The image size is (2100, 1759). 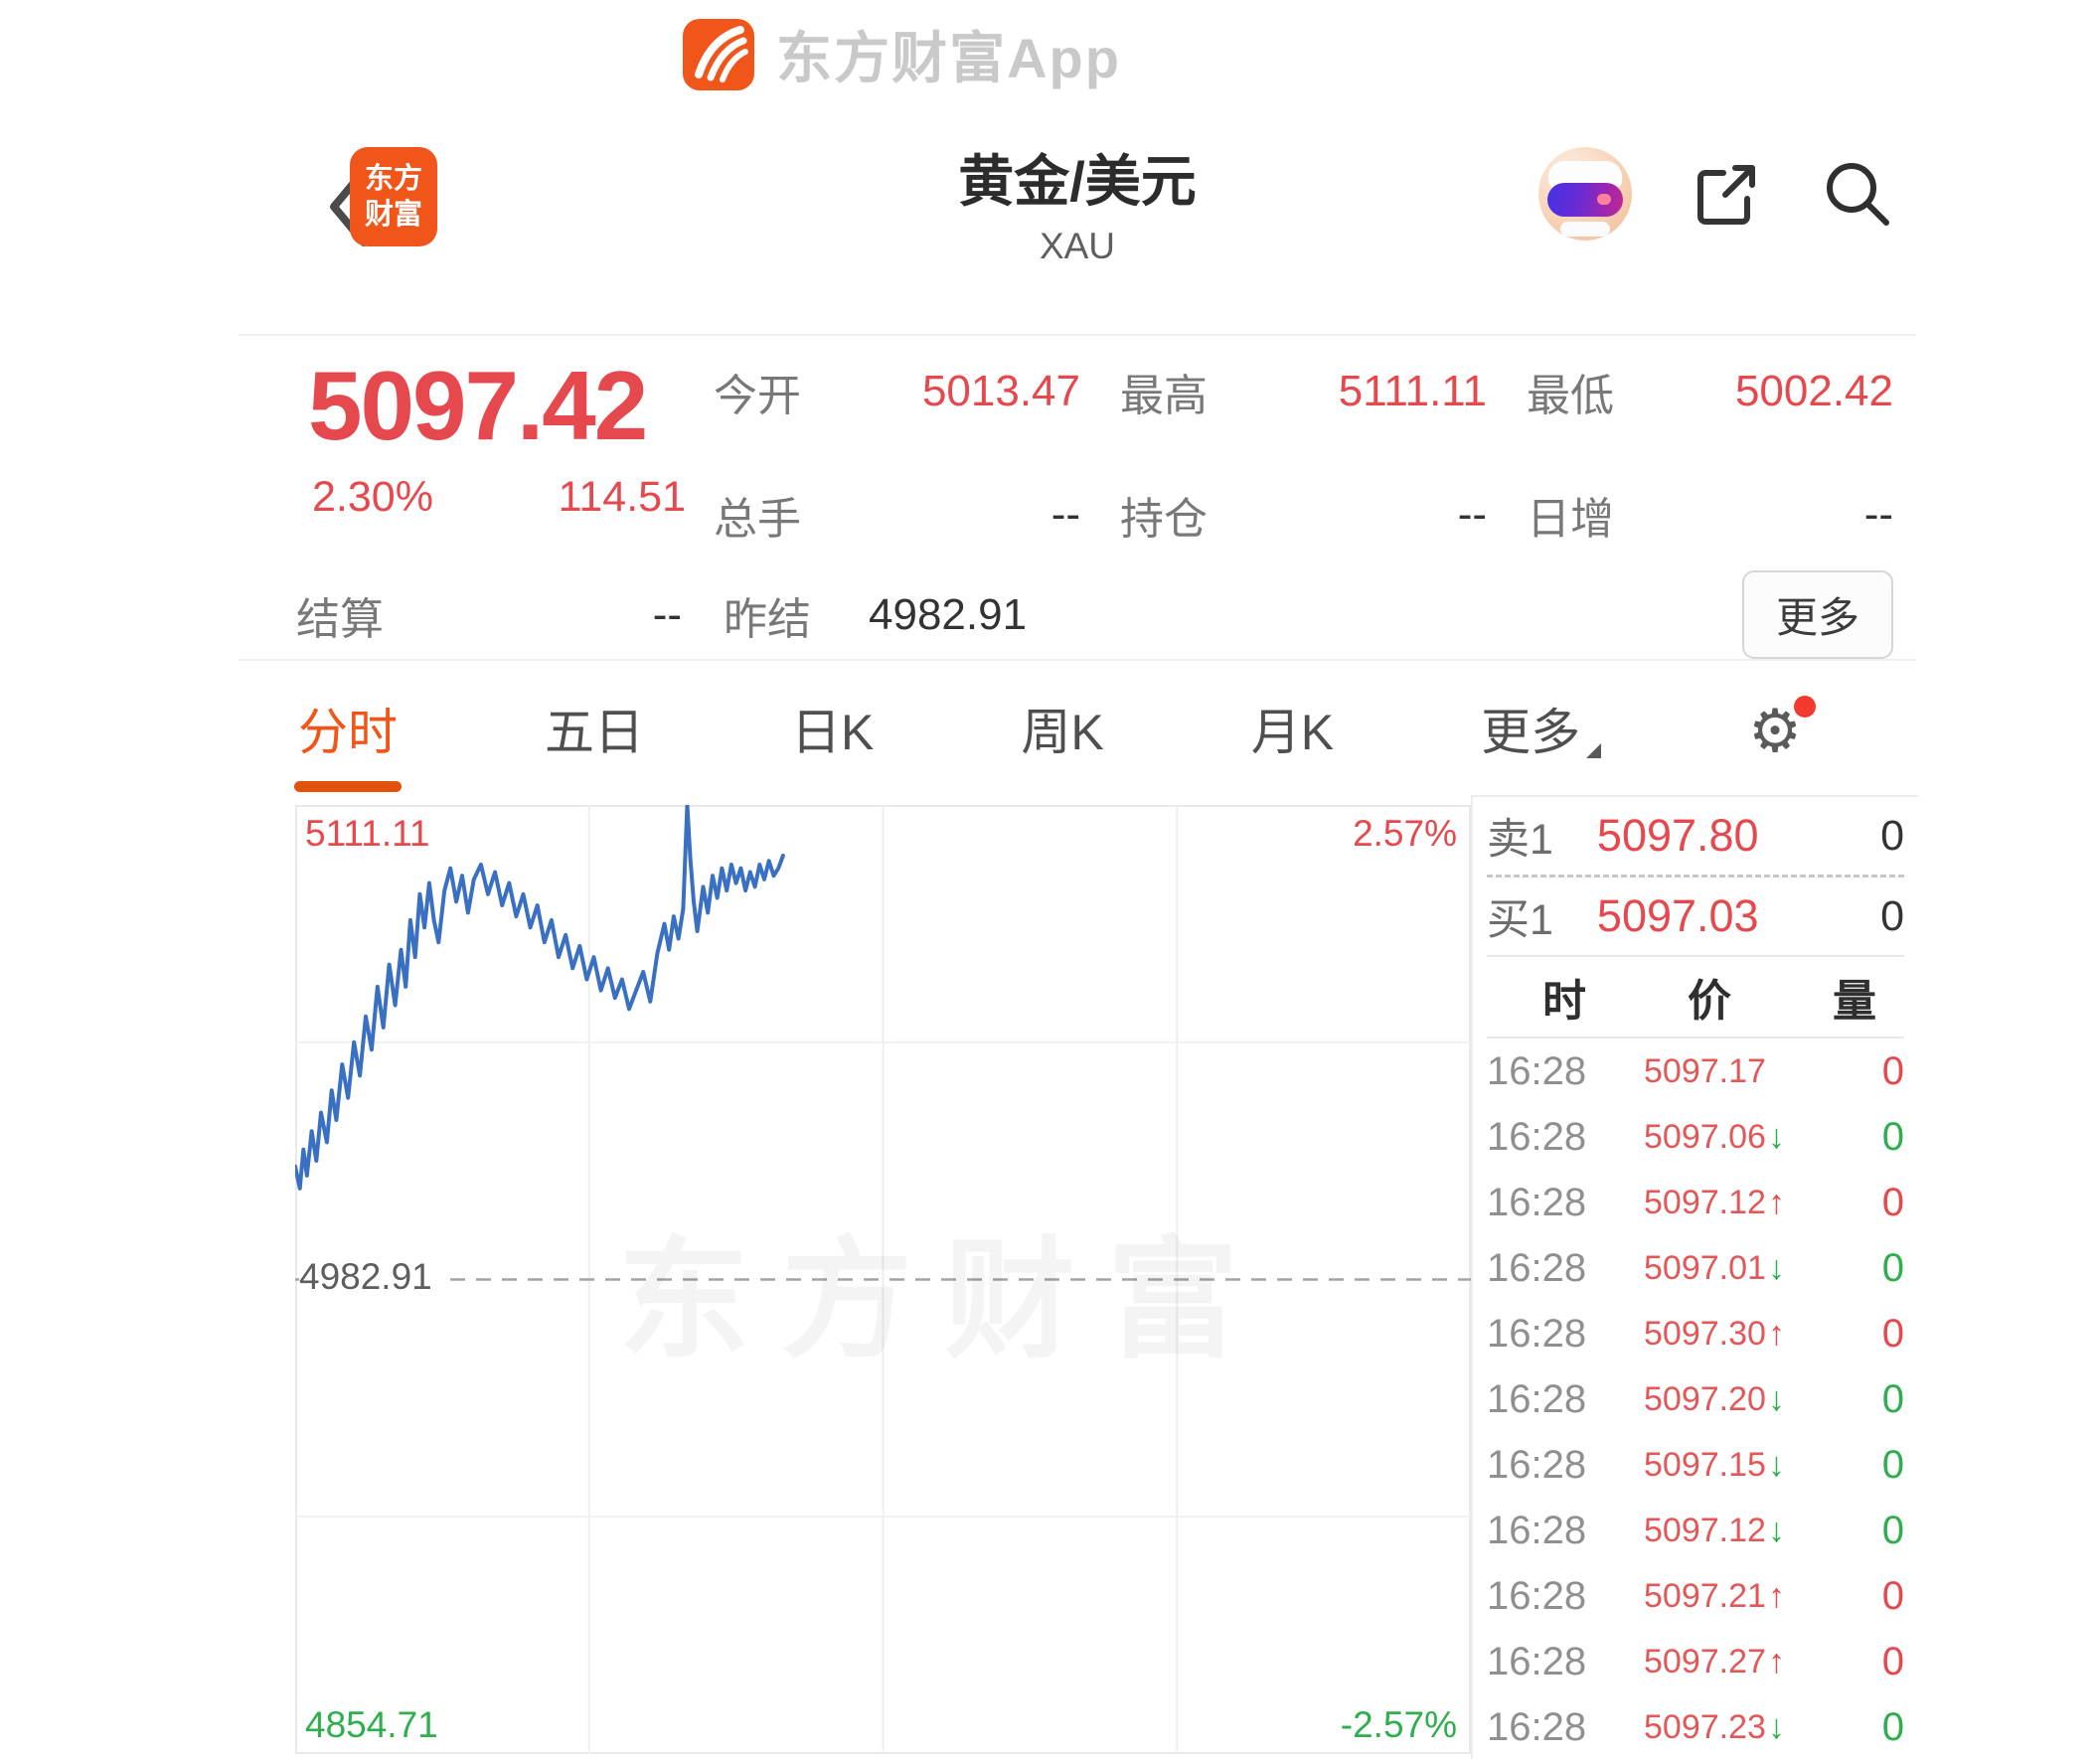 What do you see at coordinates (1705, 1464) in the screenshot?
I see `trade-price: 5097.15` at bounding box center [1705, 1464].